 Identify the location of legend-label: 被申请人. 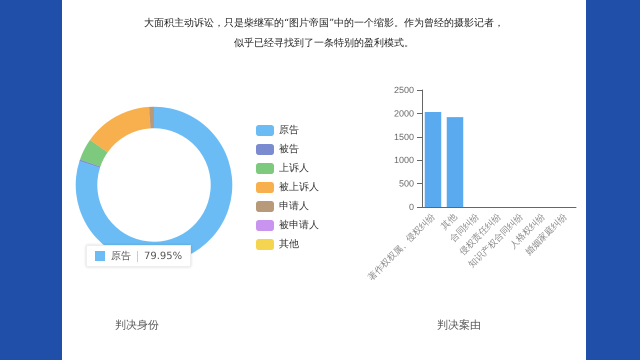
(299, 225).